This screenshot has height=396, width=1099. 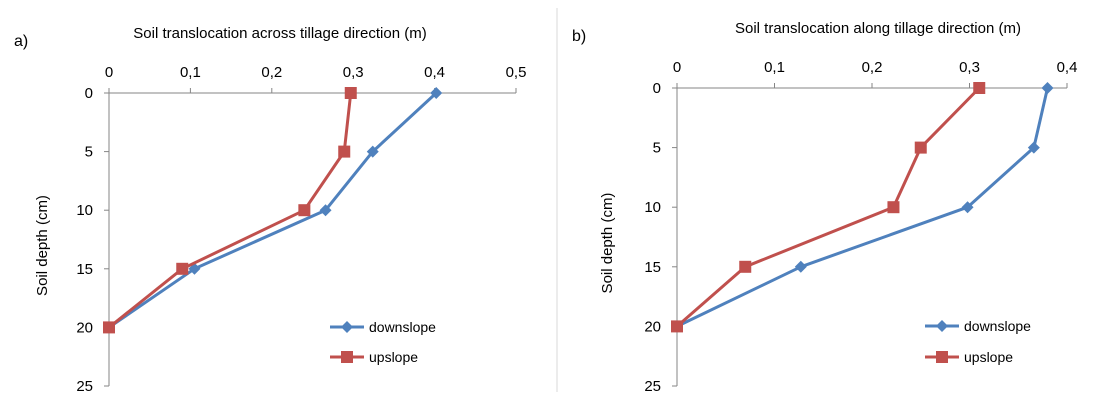 What do you see at coordinates (579, 36) in the screenshot?
I see `panel-label: b)` at bounding box center [579, 36].